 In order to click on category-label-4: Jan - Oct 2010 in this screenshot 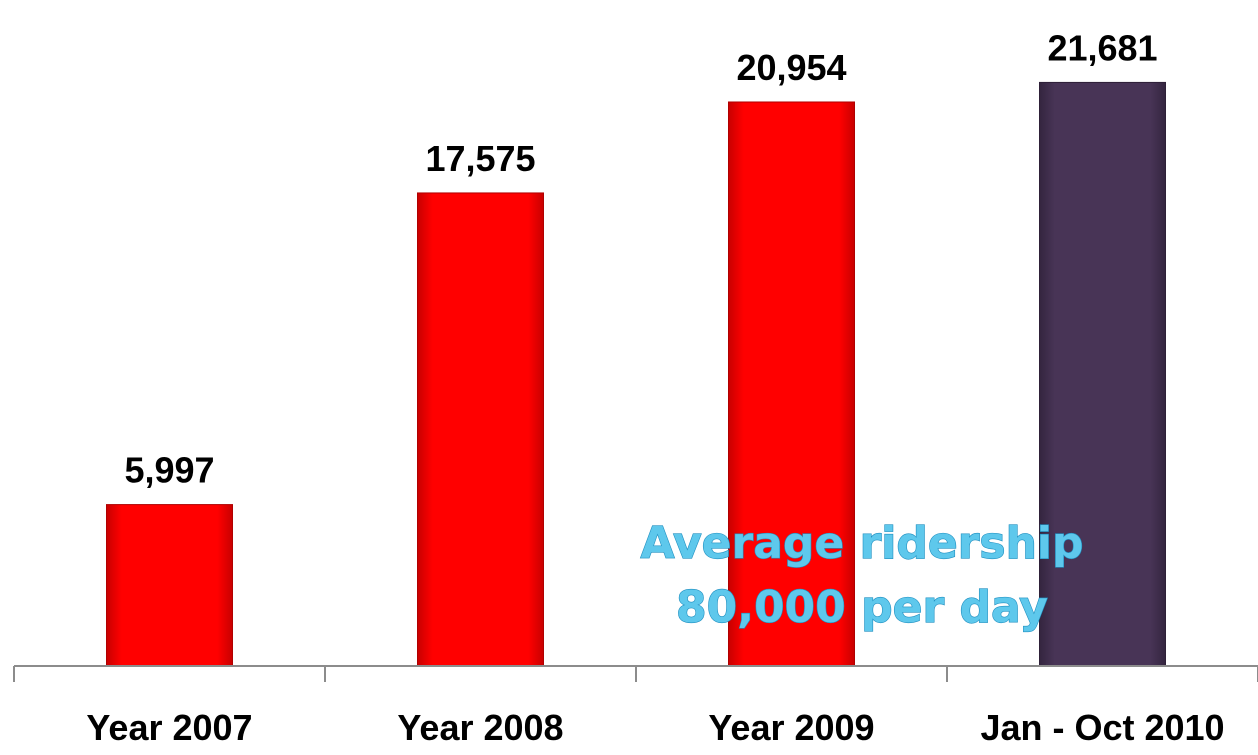, I will do `click(1102, 727)`.